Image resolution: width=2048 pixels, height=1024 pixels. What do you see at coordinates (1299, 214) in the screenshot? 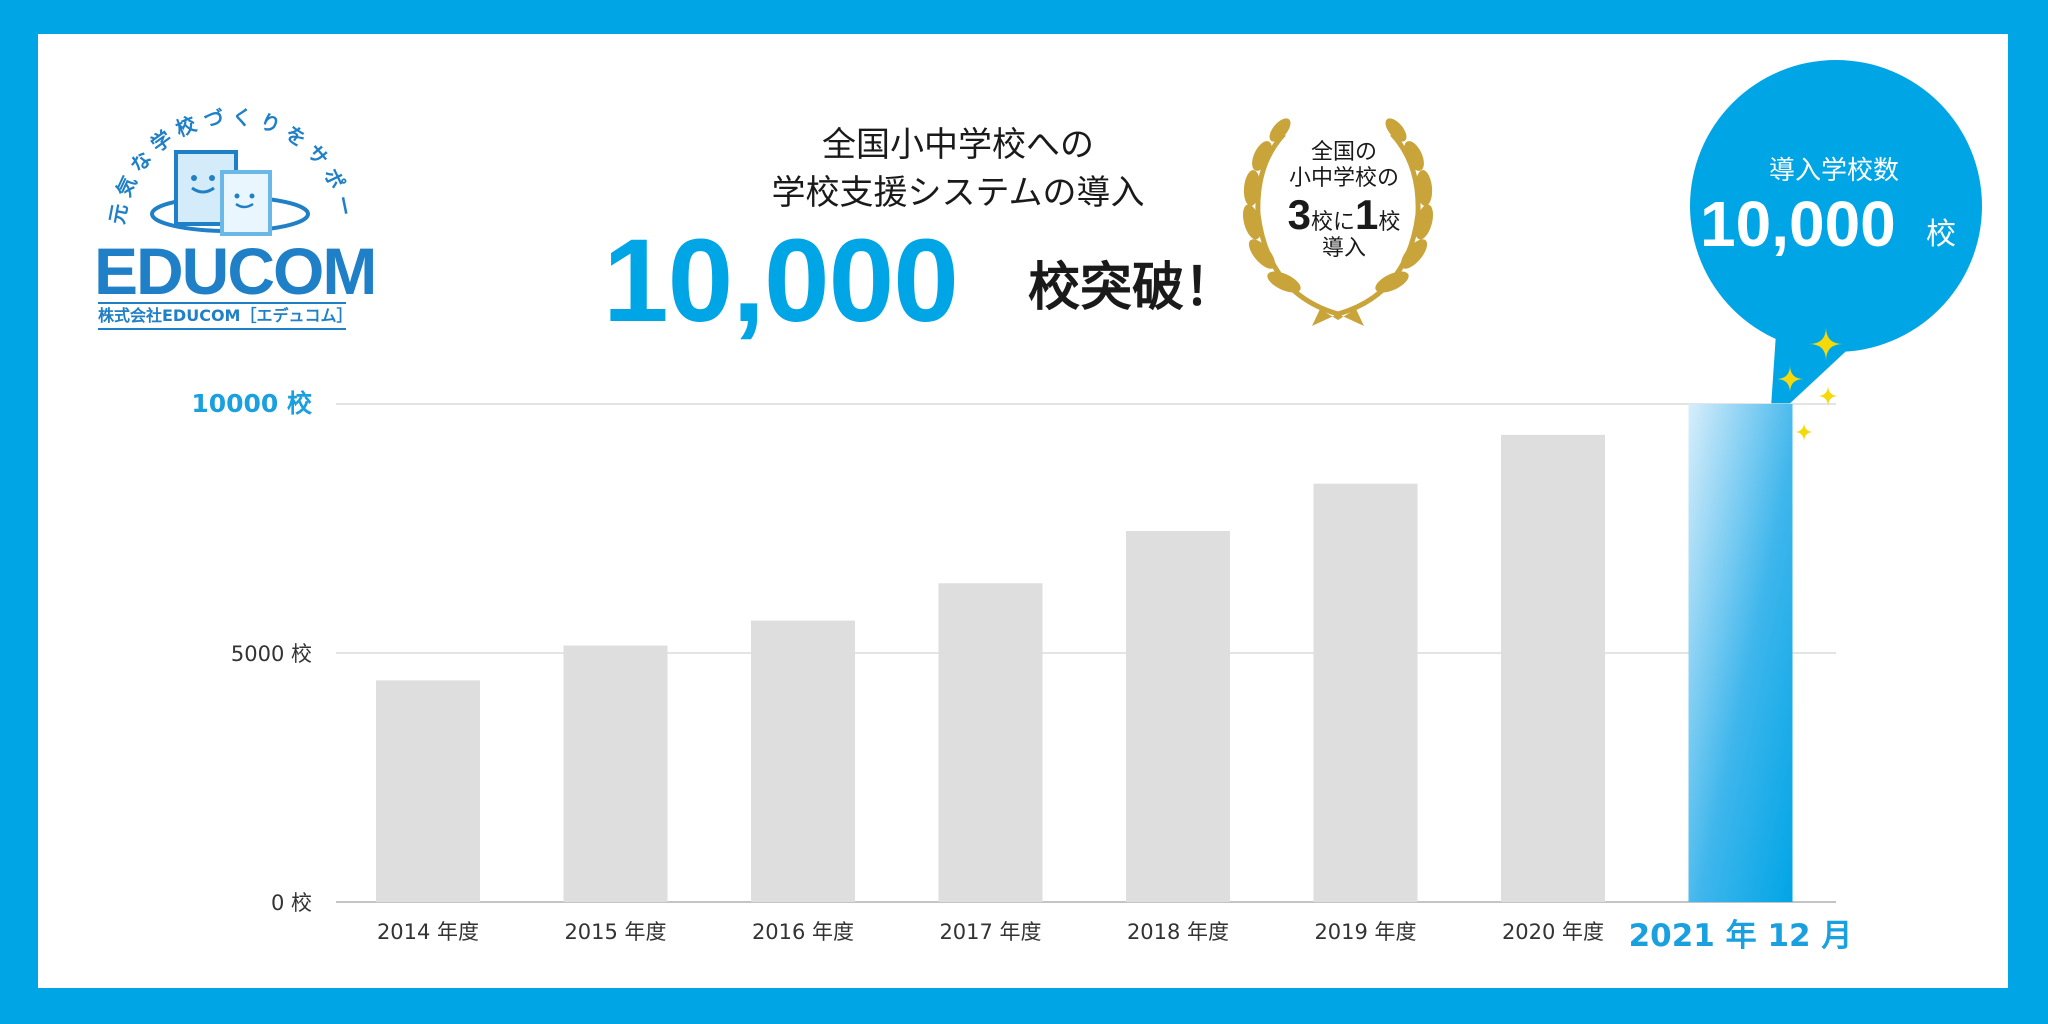
I see `badge-count-a: 3` at bounding box center [1299, 214].